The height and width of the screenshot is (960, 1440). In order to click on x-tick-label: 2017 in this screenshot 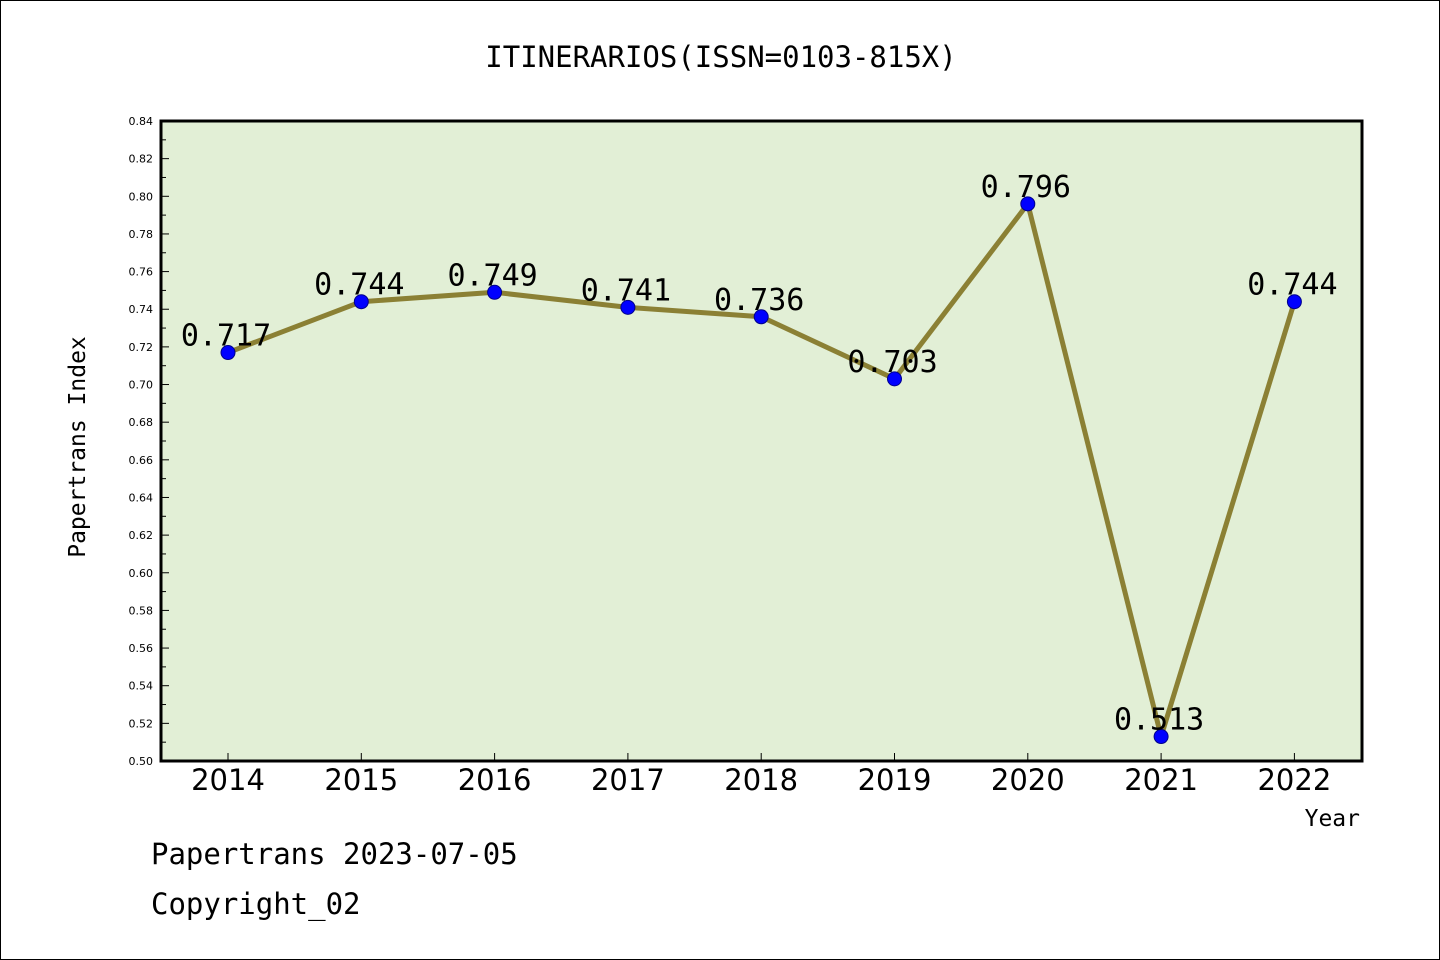, I will do `click(628, 780)`.